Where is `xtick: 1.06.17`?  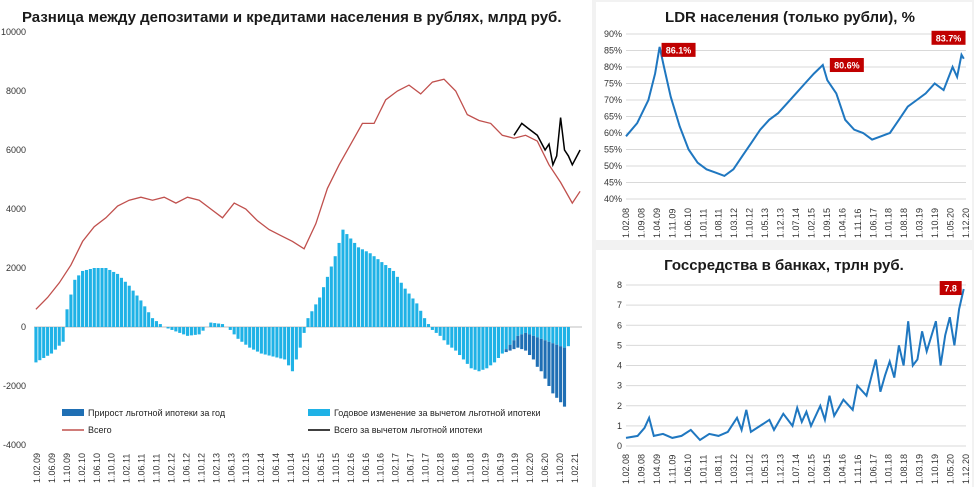
xtick: 1.06.17 is located at coordinates (873, 469).